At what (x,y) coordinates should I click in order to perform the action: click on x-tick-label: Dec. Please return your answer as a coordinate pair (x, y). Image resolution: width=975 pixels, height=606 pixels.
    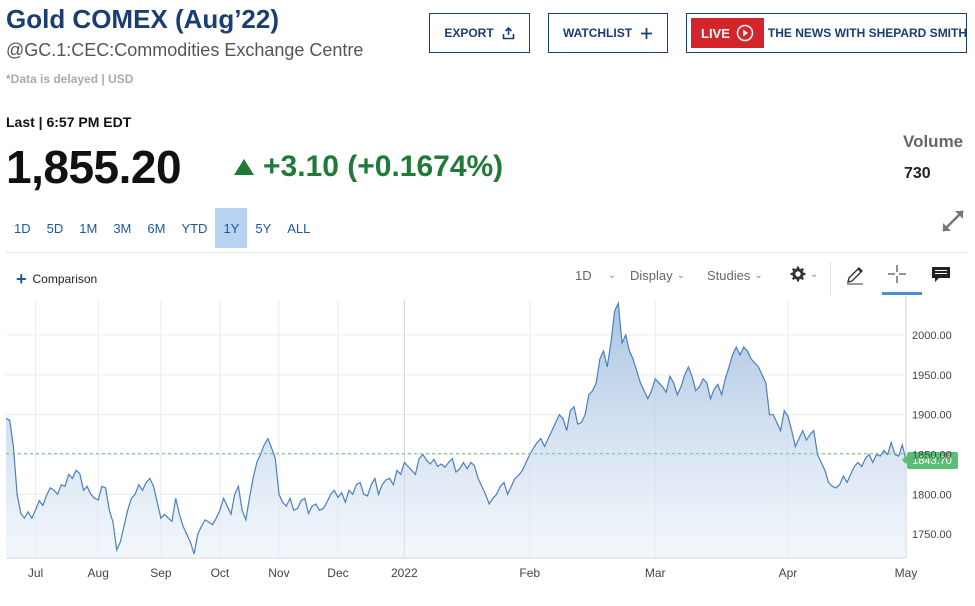
    Looking at the image, I should click on (337, 573).